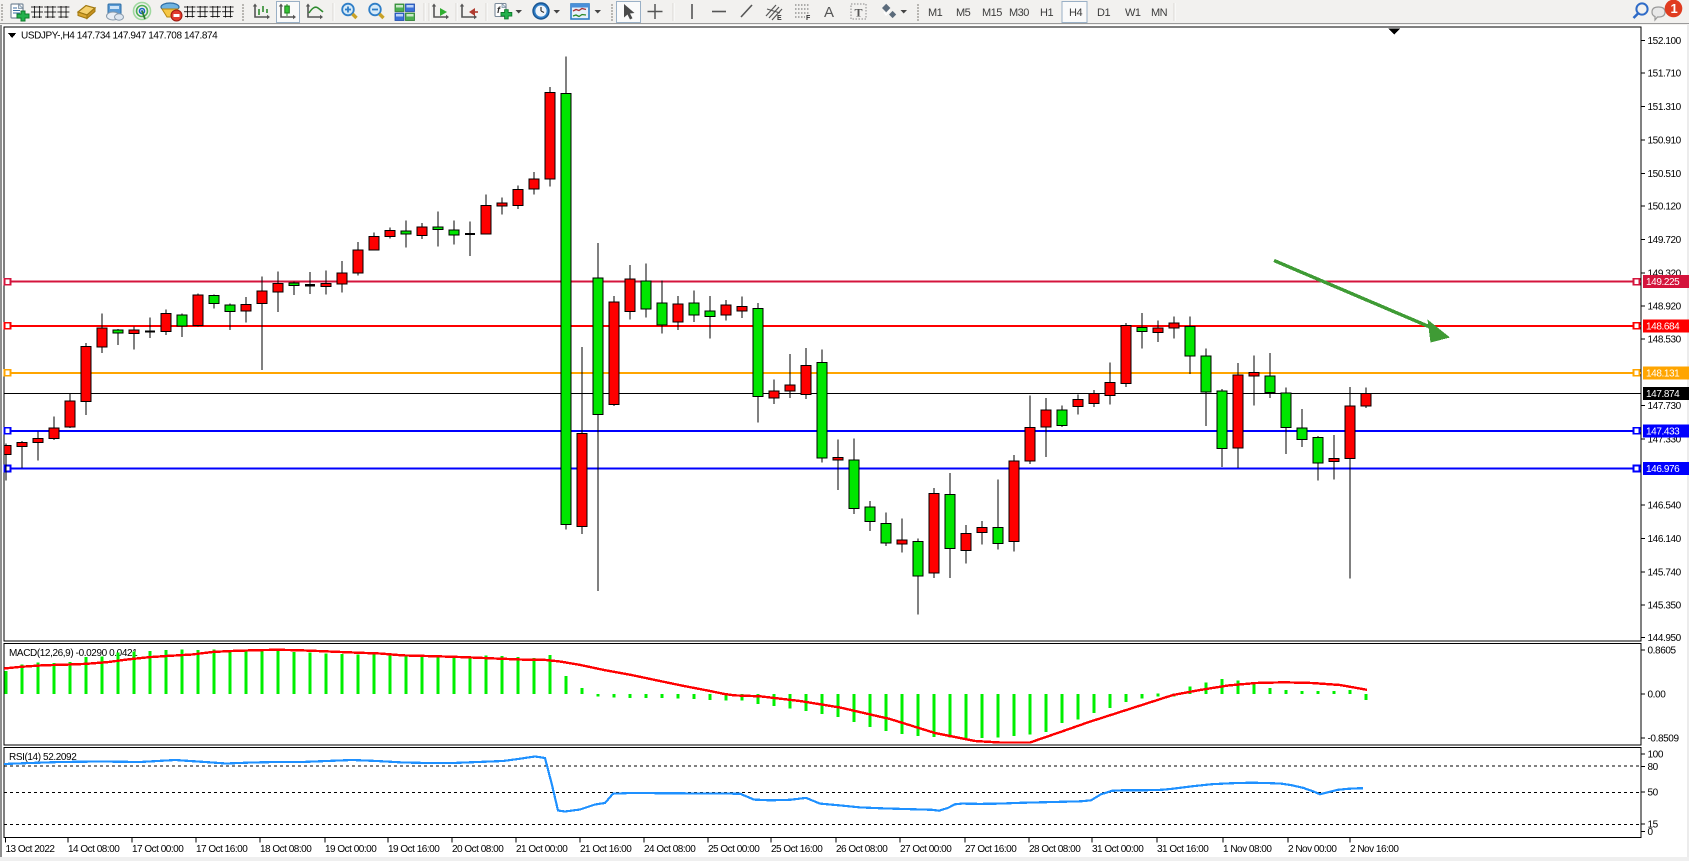  Describe the element at coordinates (1653, 767) in the screenshot. I see `svg-text: 80` at that location.